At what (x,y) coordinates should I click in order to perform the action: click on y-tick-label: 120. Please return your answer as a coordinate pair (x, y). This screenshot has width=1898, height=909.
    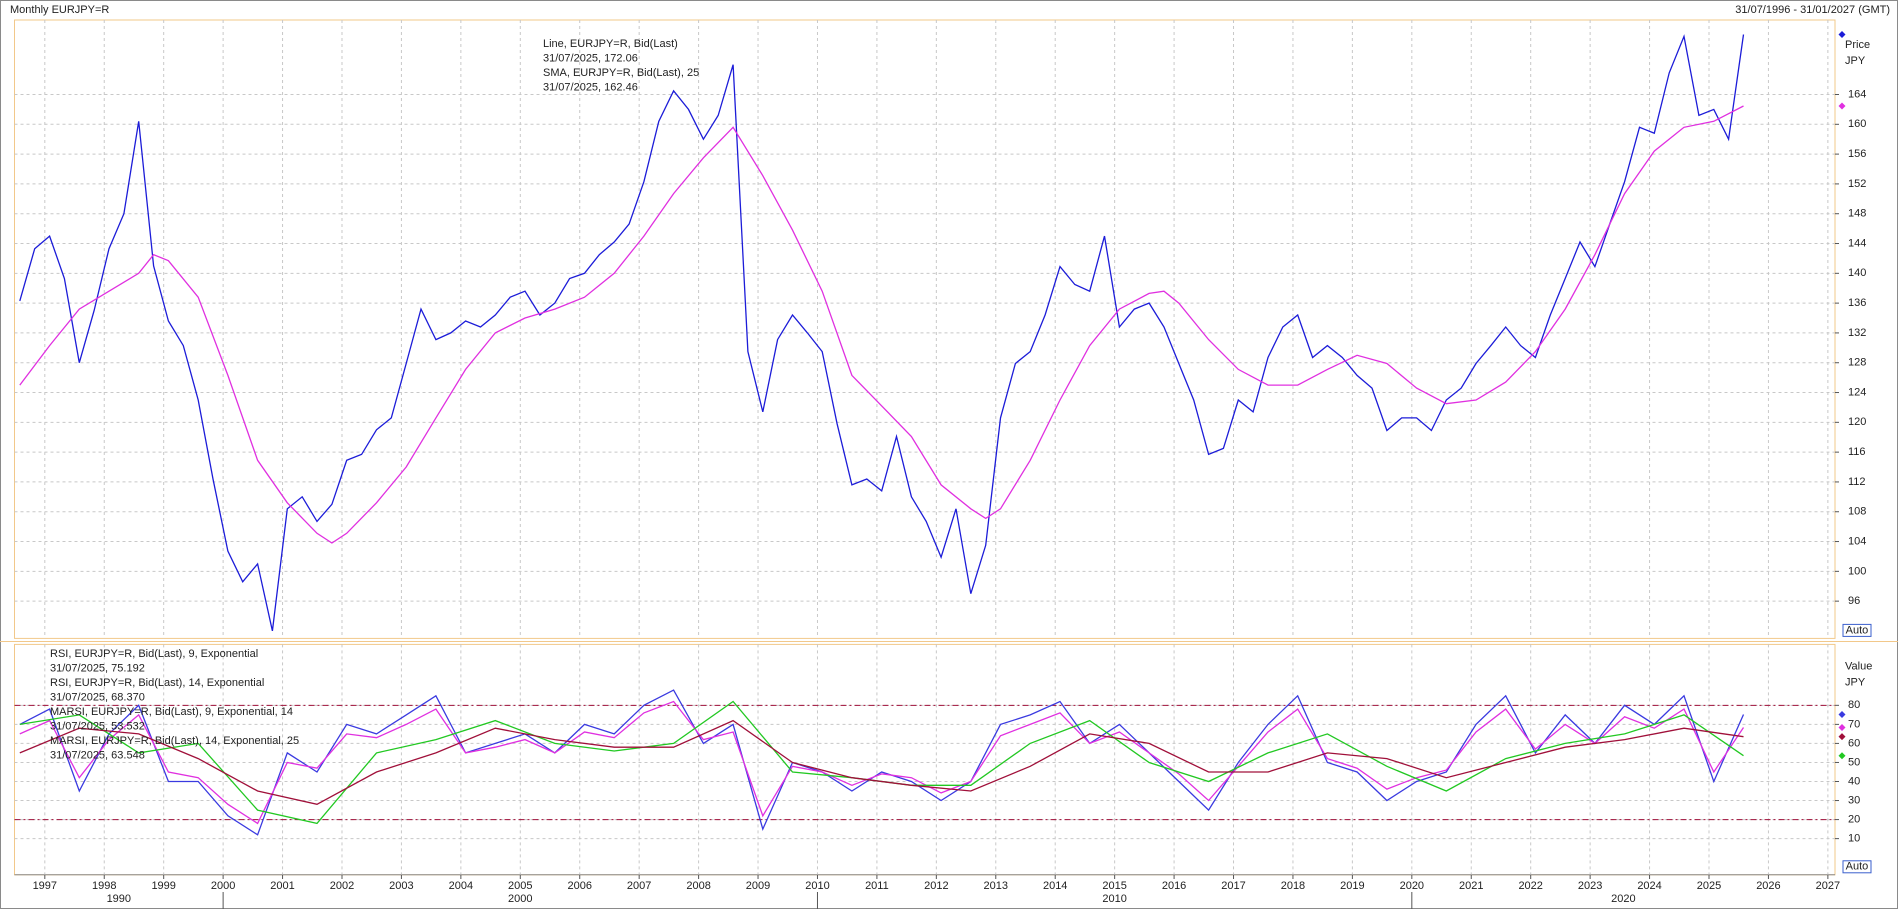
    Looking at the image, I should click on (1857, 422).